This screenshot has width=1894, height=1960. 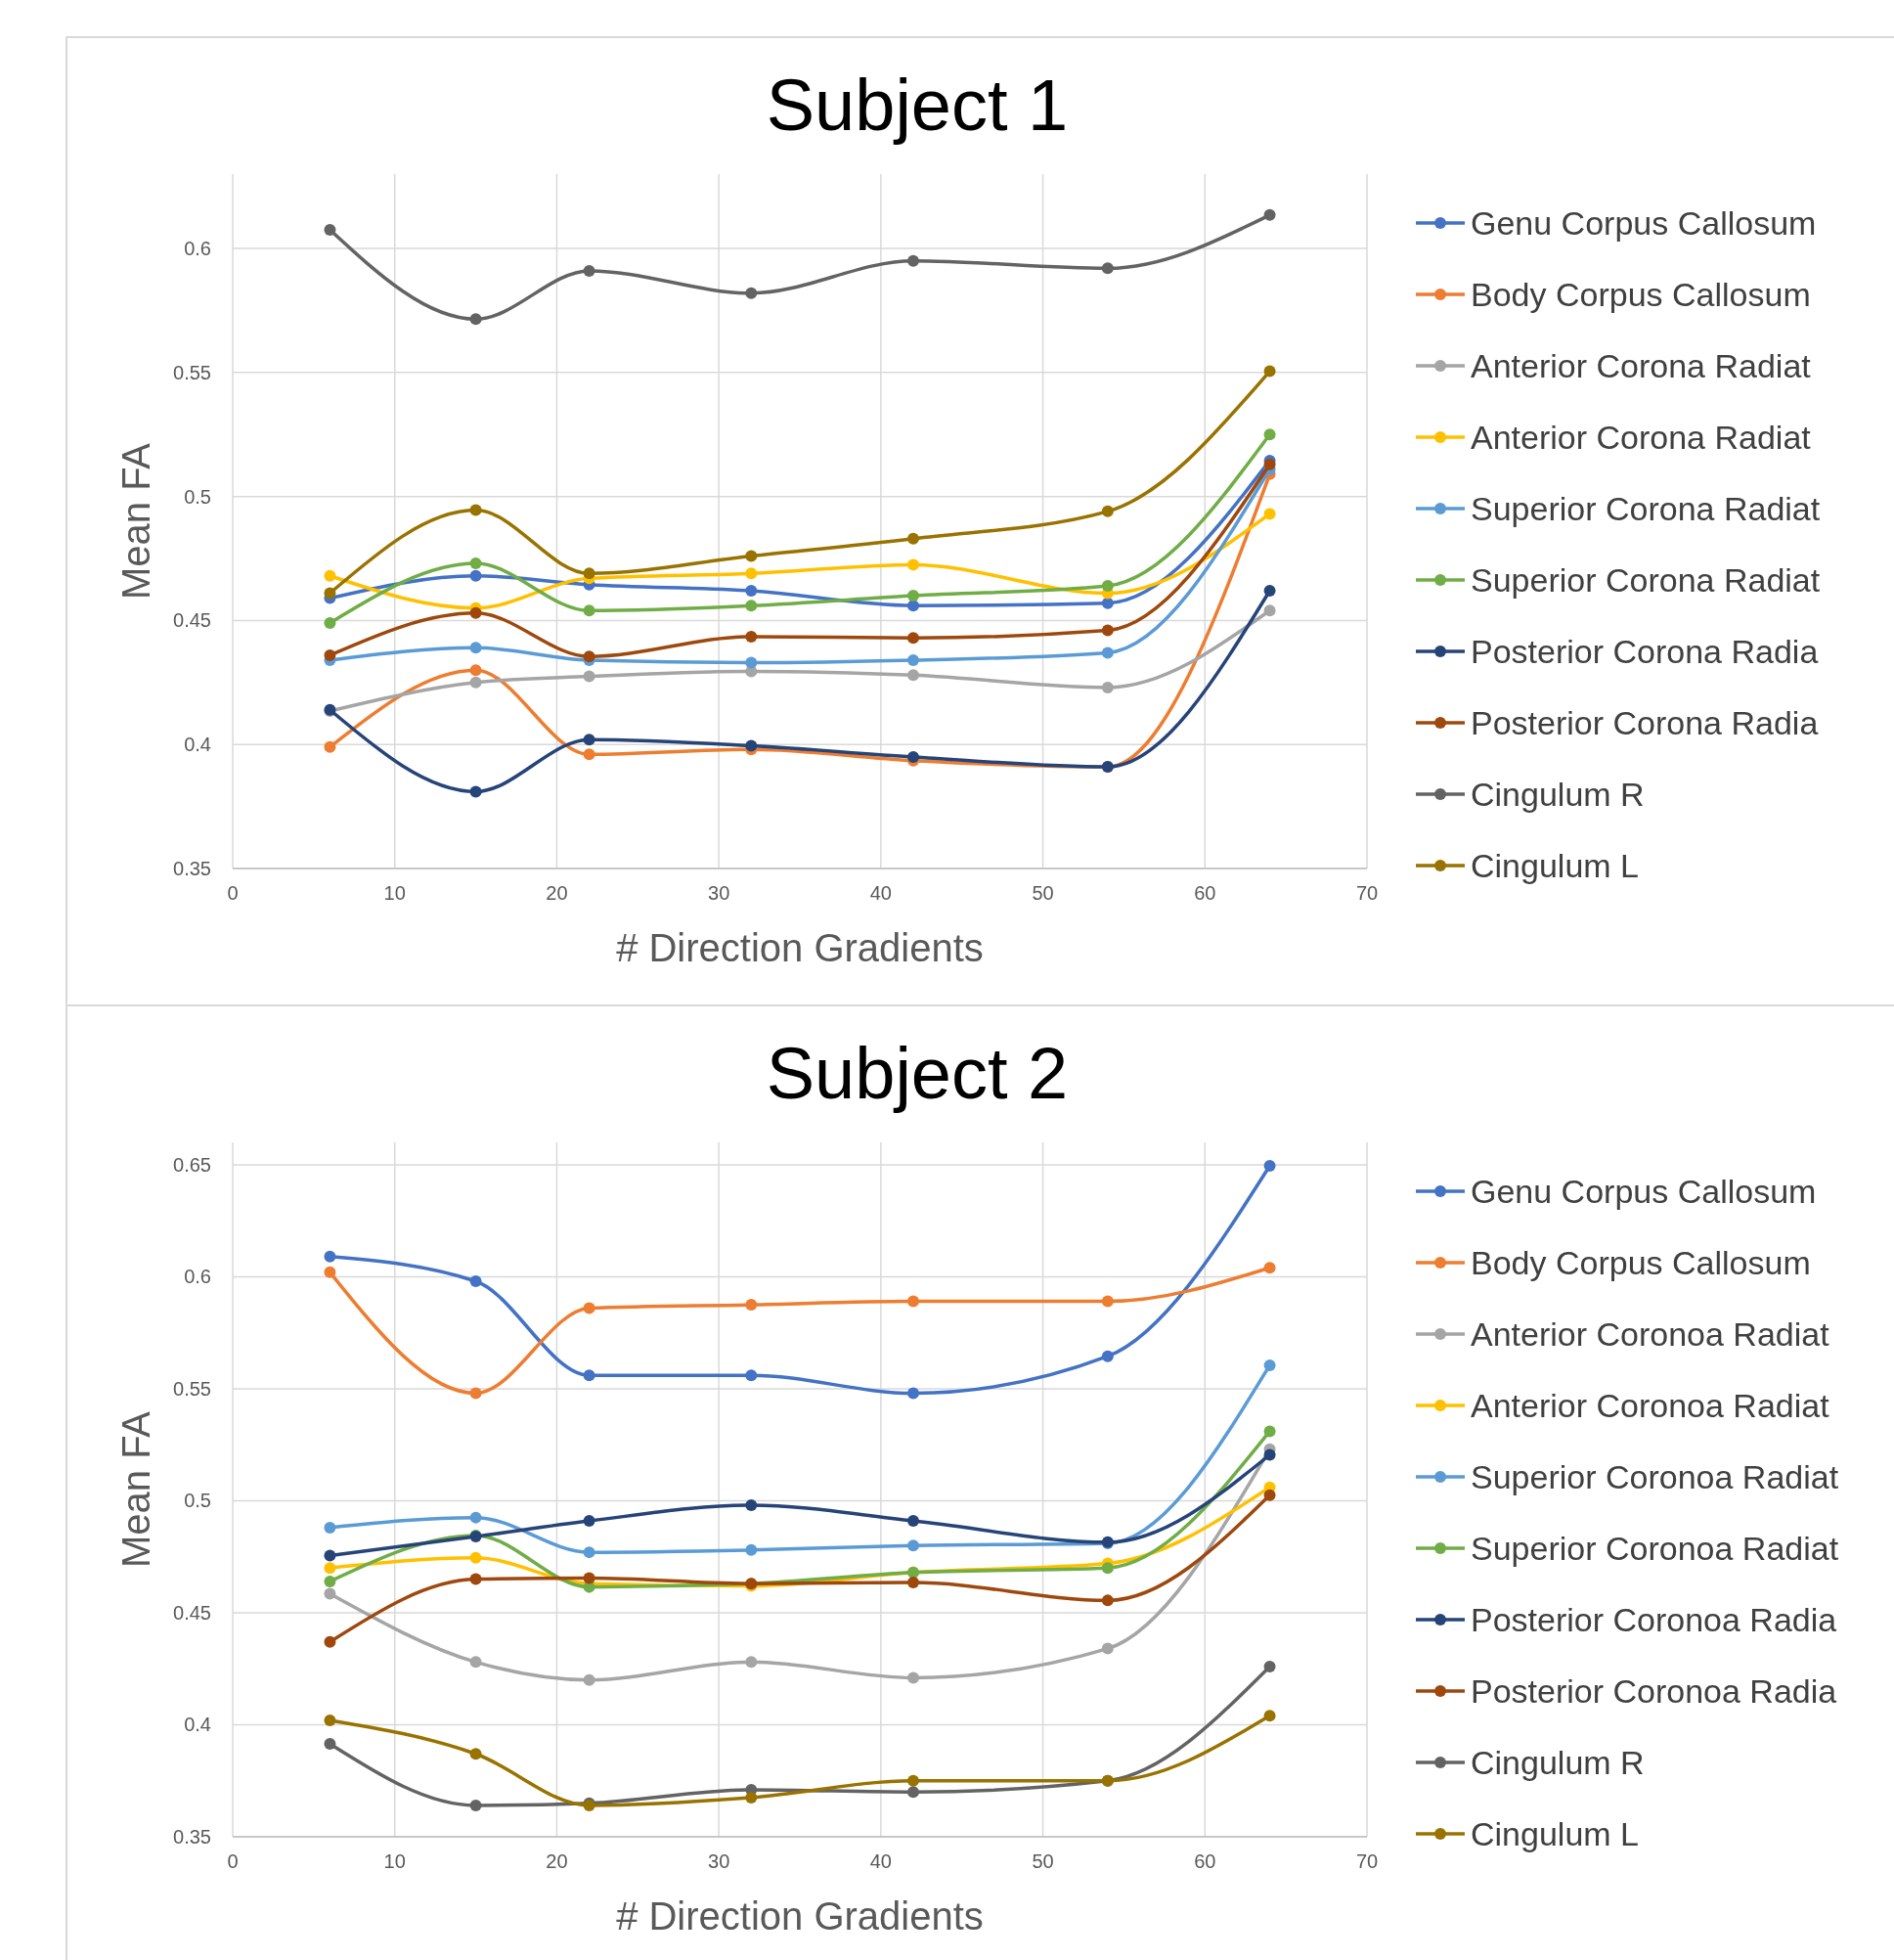 What do you see at coordinates (1558, 794) in the screenshot?
I see `legend-label: Cingulum R` at bounding box center [1558, 794].